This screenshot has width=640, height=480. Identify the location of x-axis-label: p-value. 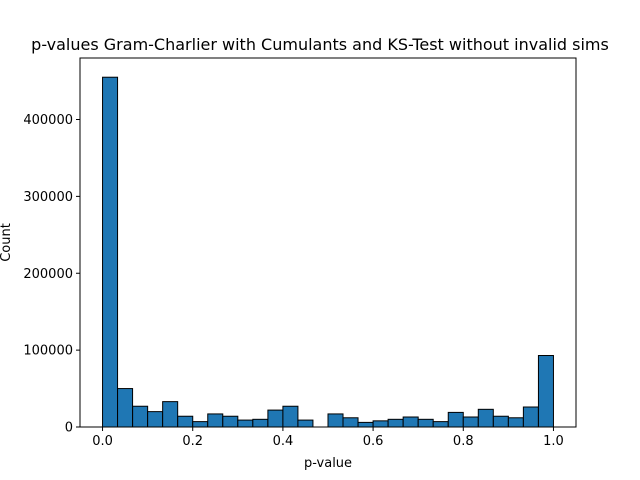
(328, 463).